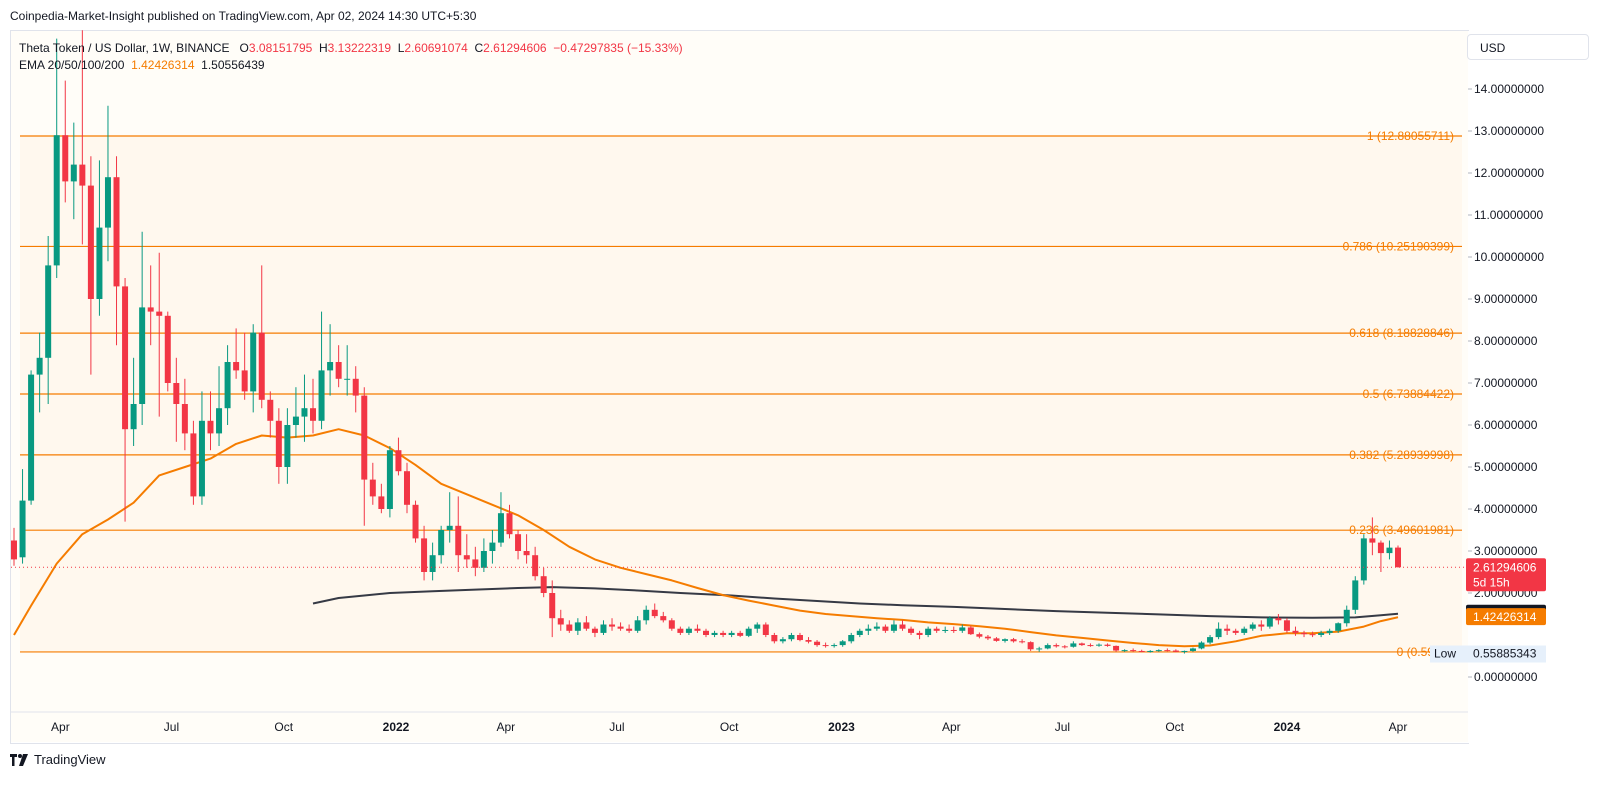  I want to click on ema-200-line, so click(855, 602).